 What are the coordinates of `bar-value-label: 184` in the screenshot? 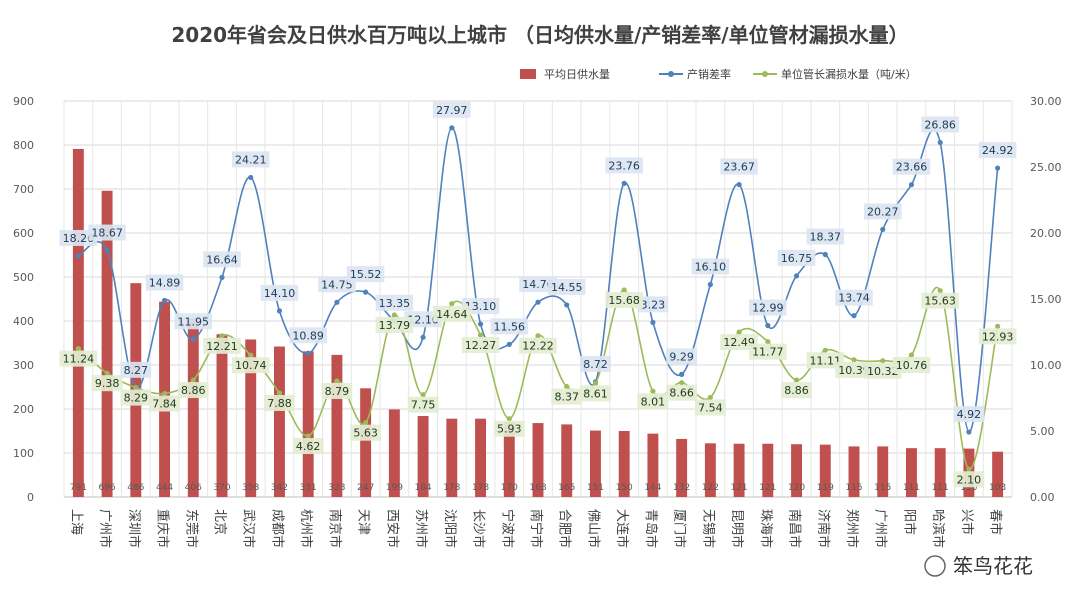 It's located at (422, 488).